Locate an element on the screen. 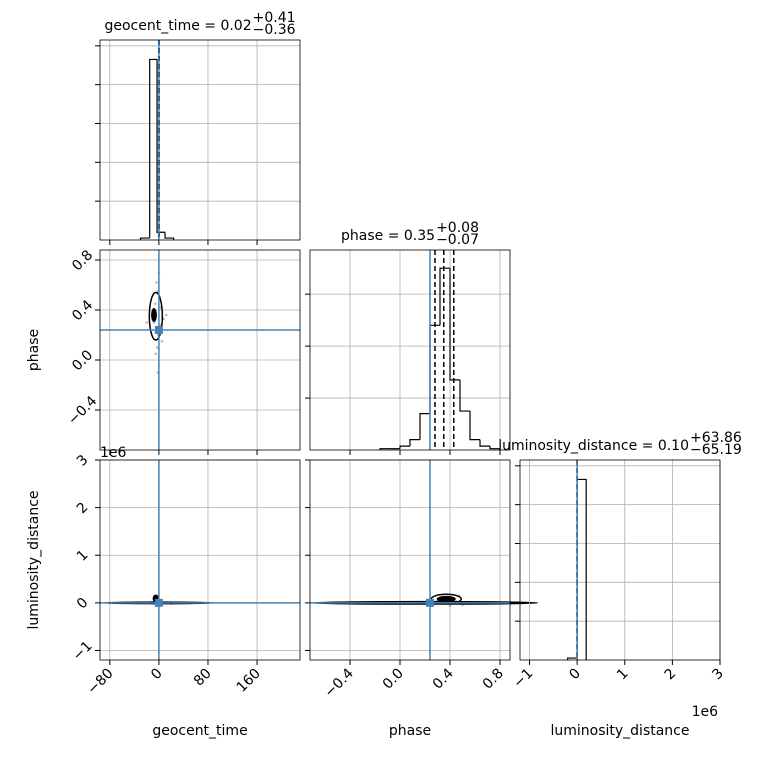 The height and width of the screenshot is (760, 760). panel-title: geocent_time = 0.02 is located at coordinates (177, 26).